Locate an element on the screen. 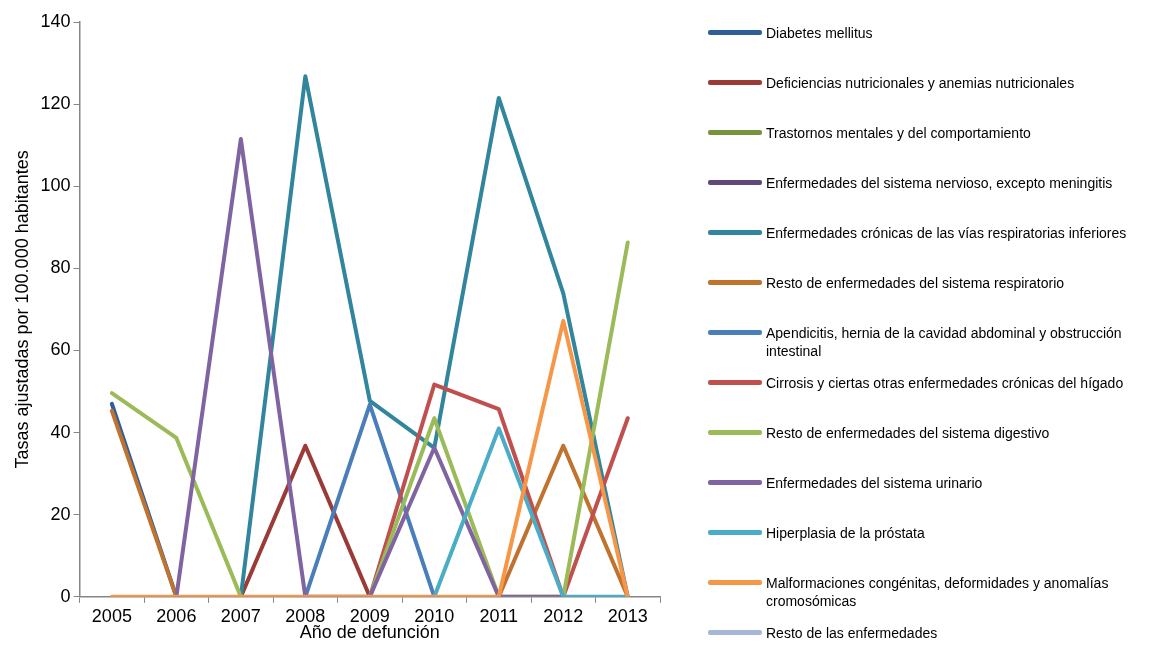  y-tick-label: 60 is located at coordinates (60, 349).